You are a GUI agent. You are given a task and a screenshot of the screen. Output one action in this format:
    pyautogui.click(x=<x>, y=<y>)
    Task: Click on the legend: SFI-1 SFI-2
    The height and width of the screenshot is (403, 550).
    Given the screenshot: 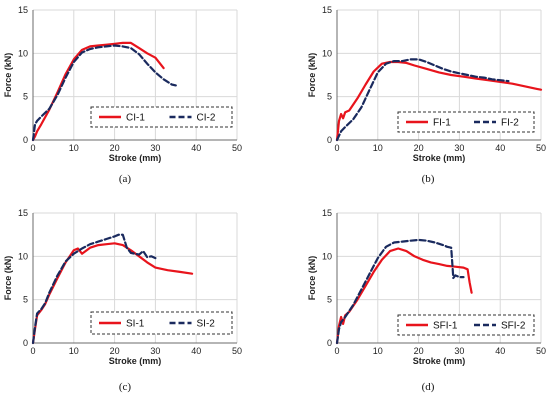 What is the action you would take?
    pyautogui.click(x=466, y=325)
    